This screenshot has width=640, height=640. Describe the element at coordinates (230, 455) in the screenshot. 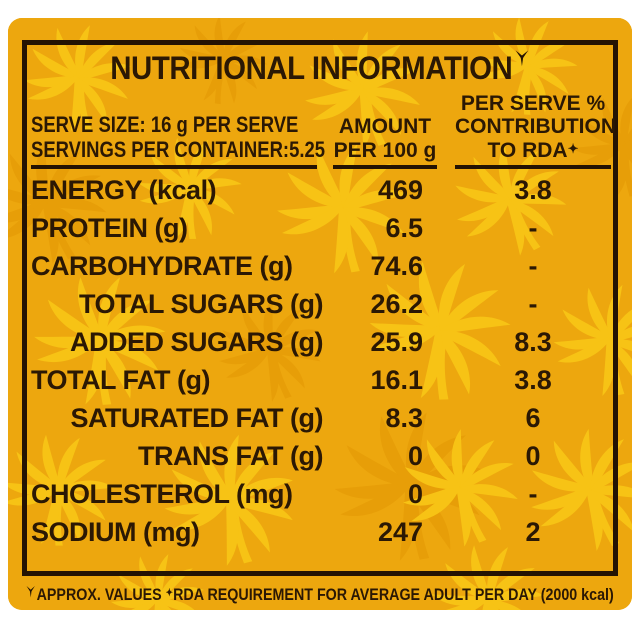

I see `nutrient-label: TRANS FAT (g)` at that location.